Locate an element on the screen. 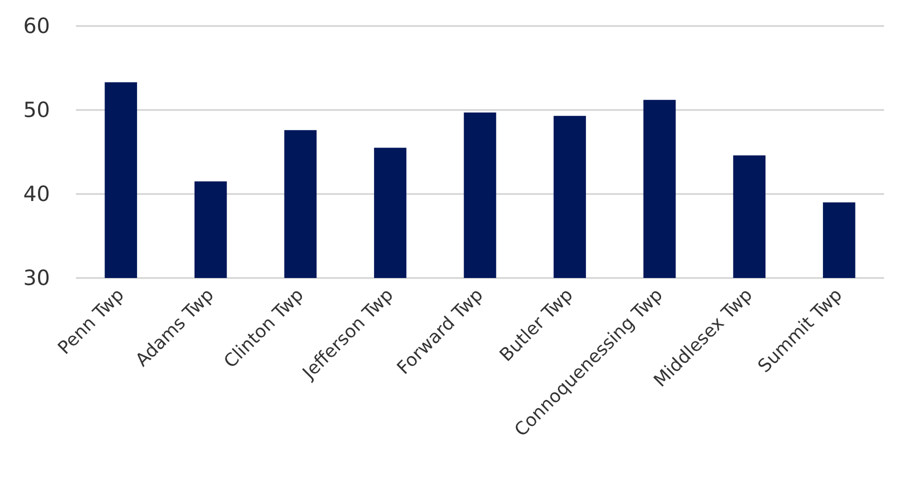  y-tick-label: 60 is located at coordinates (36, 26).